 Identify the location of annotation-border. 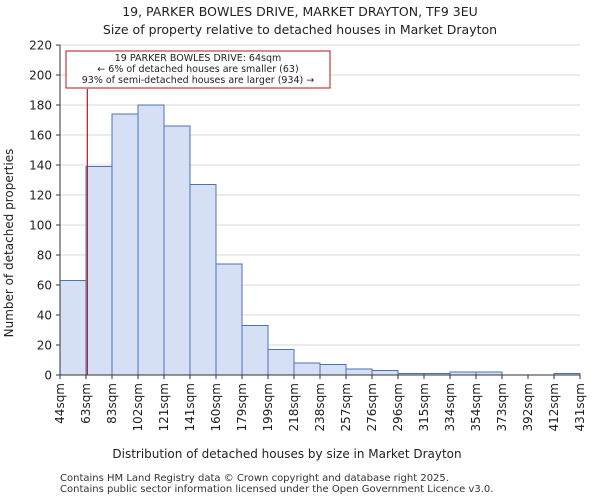
(198, 69).